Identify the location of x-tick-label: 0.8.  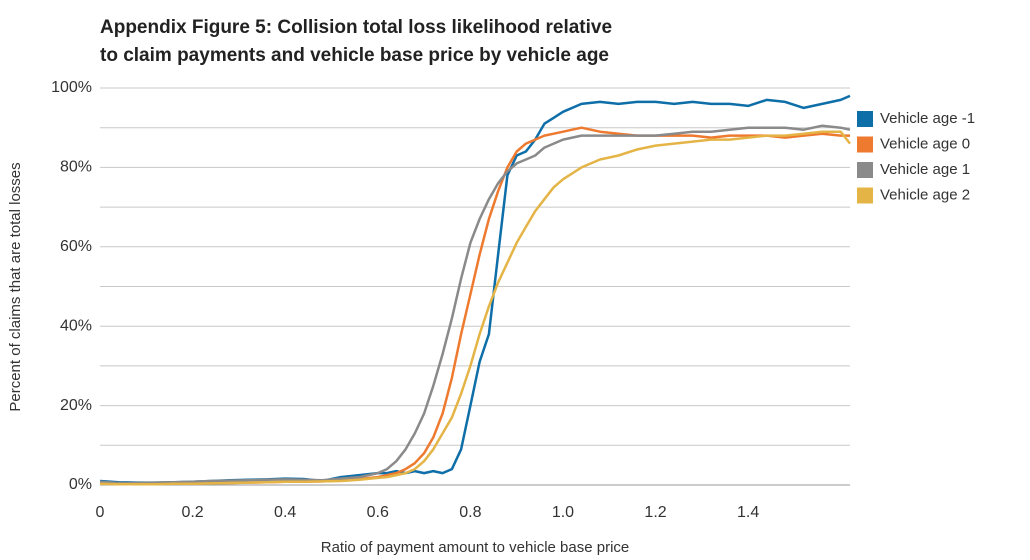
(470, 512).